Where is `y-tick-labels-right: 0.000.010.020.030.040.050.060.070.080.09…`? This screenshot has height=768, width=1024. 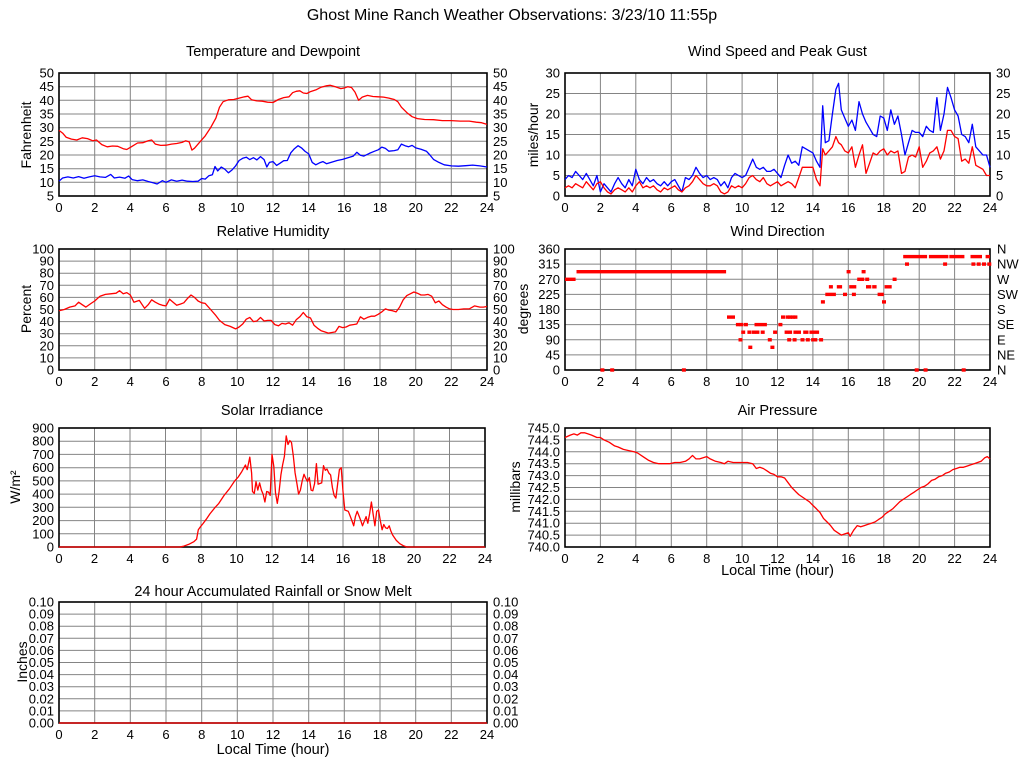
y-tick-labels-right: 0.000.010.020.030.040.050.060.070.080.09… is located at coordinates (505, 663).